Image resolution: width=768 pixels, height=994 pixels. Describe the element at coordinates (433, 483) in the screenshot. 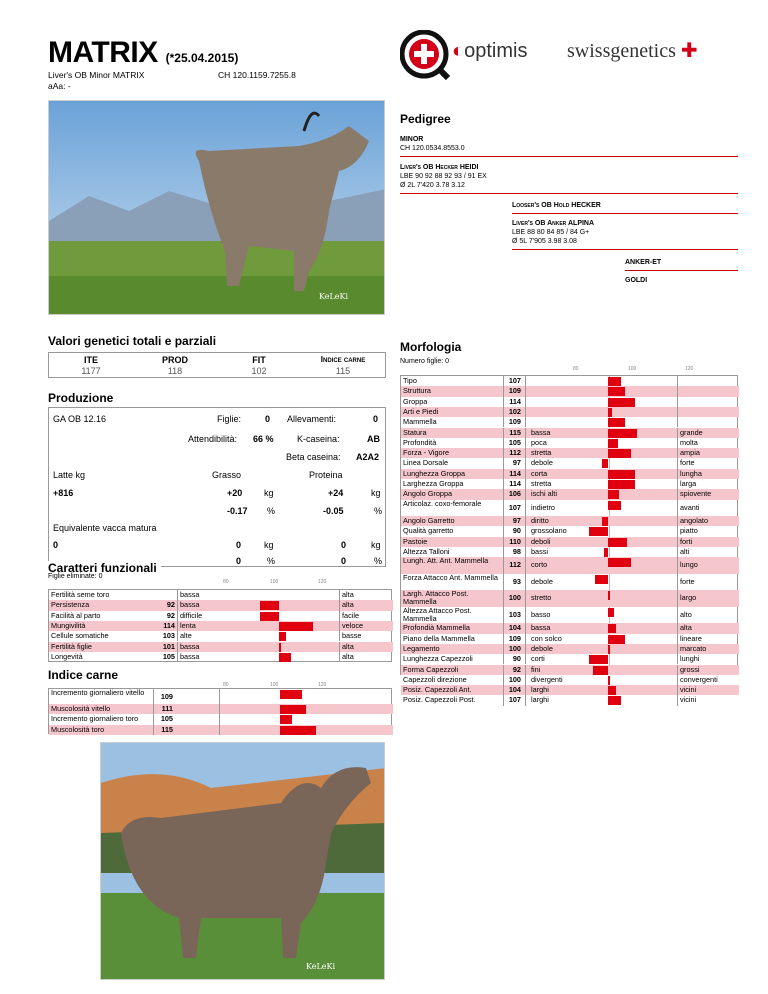

I see `trait-label: Larghezza Groppa` at that location.